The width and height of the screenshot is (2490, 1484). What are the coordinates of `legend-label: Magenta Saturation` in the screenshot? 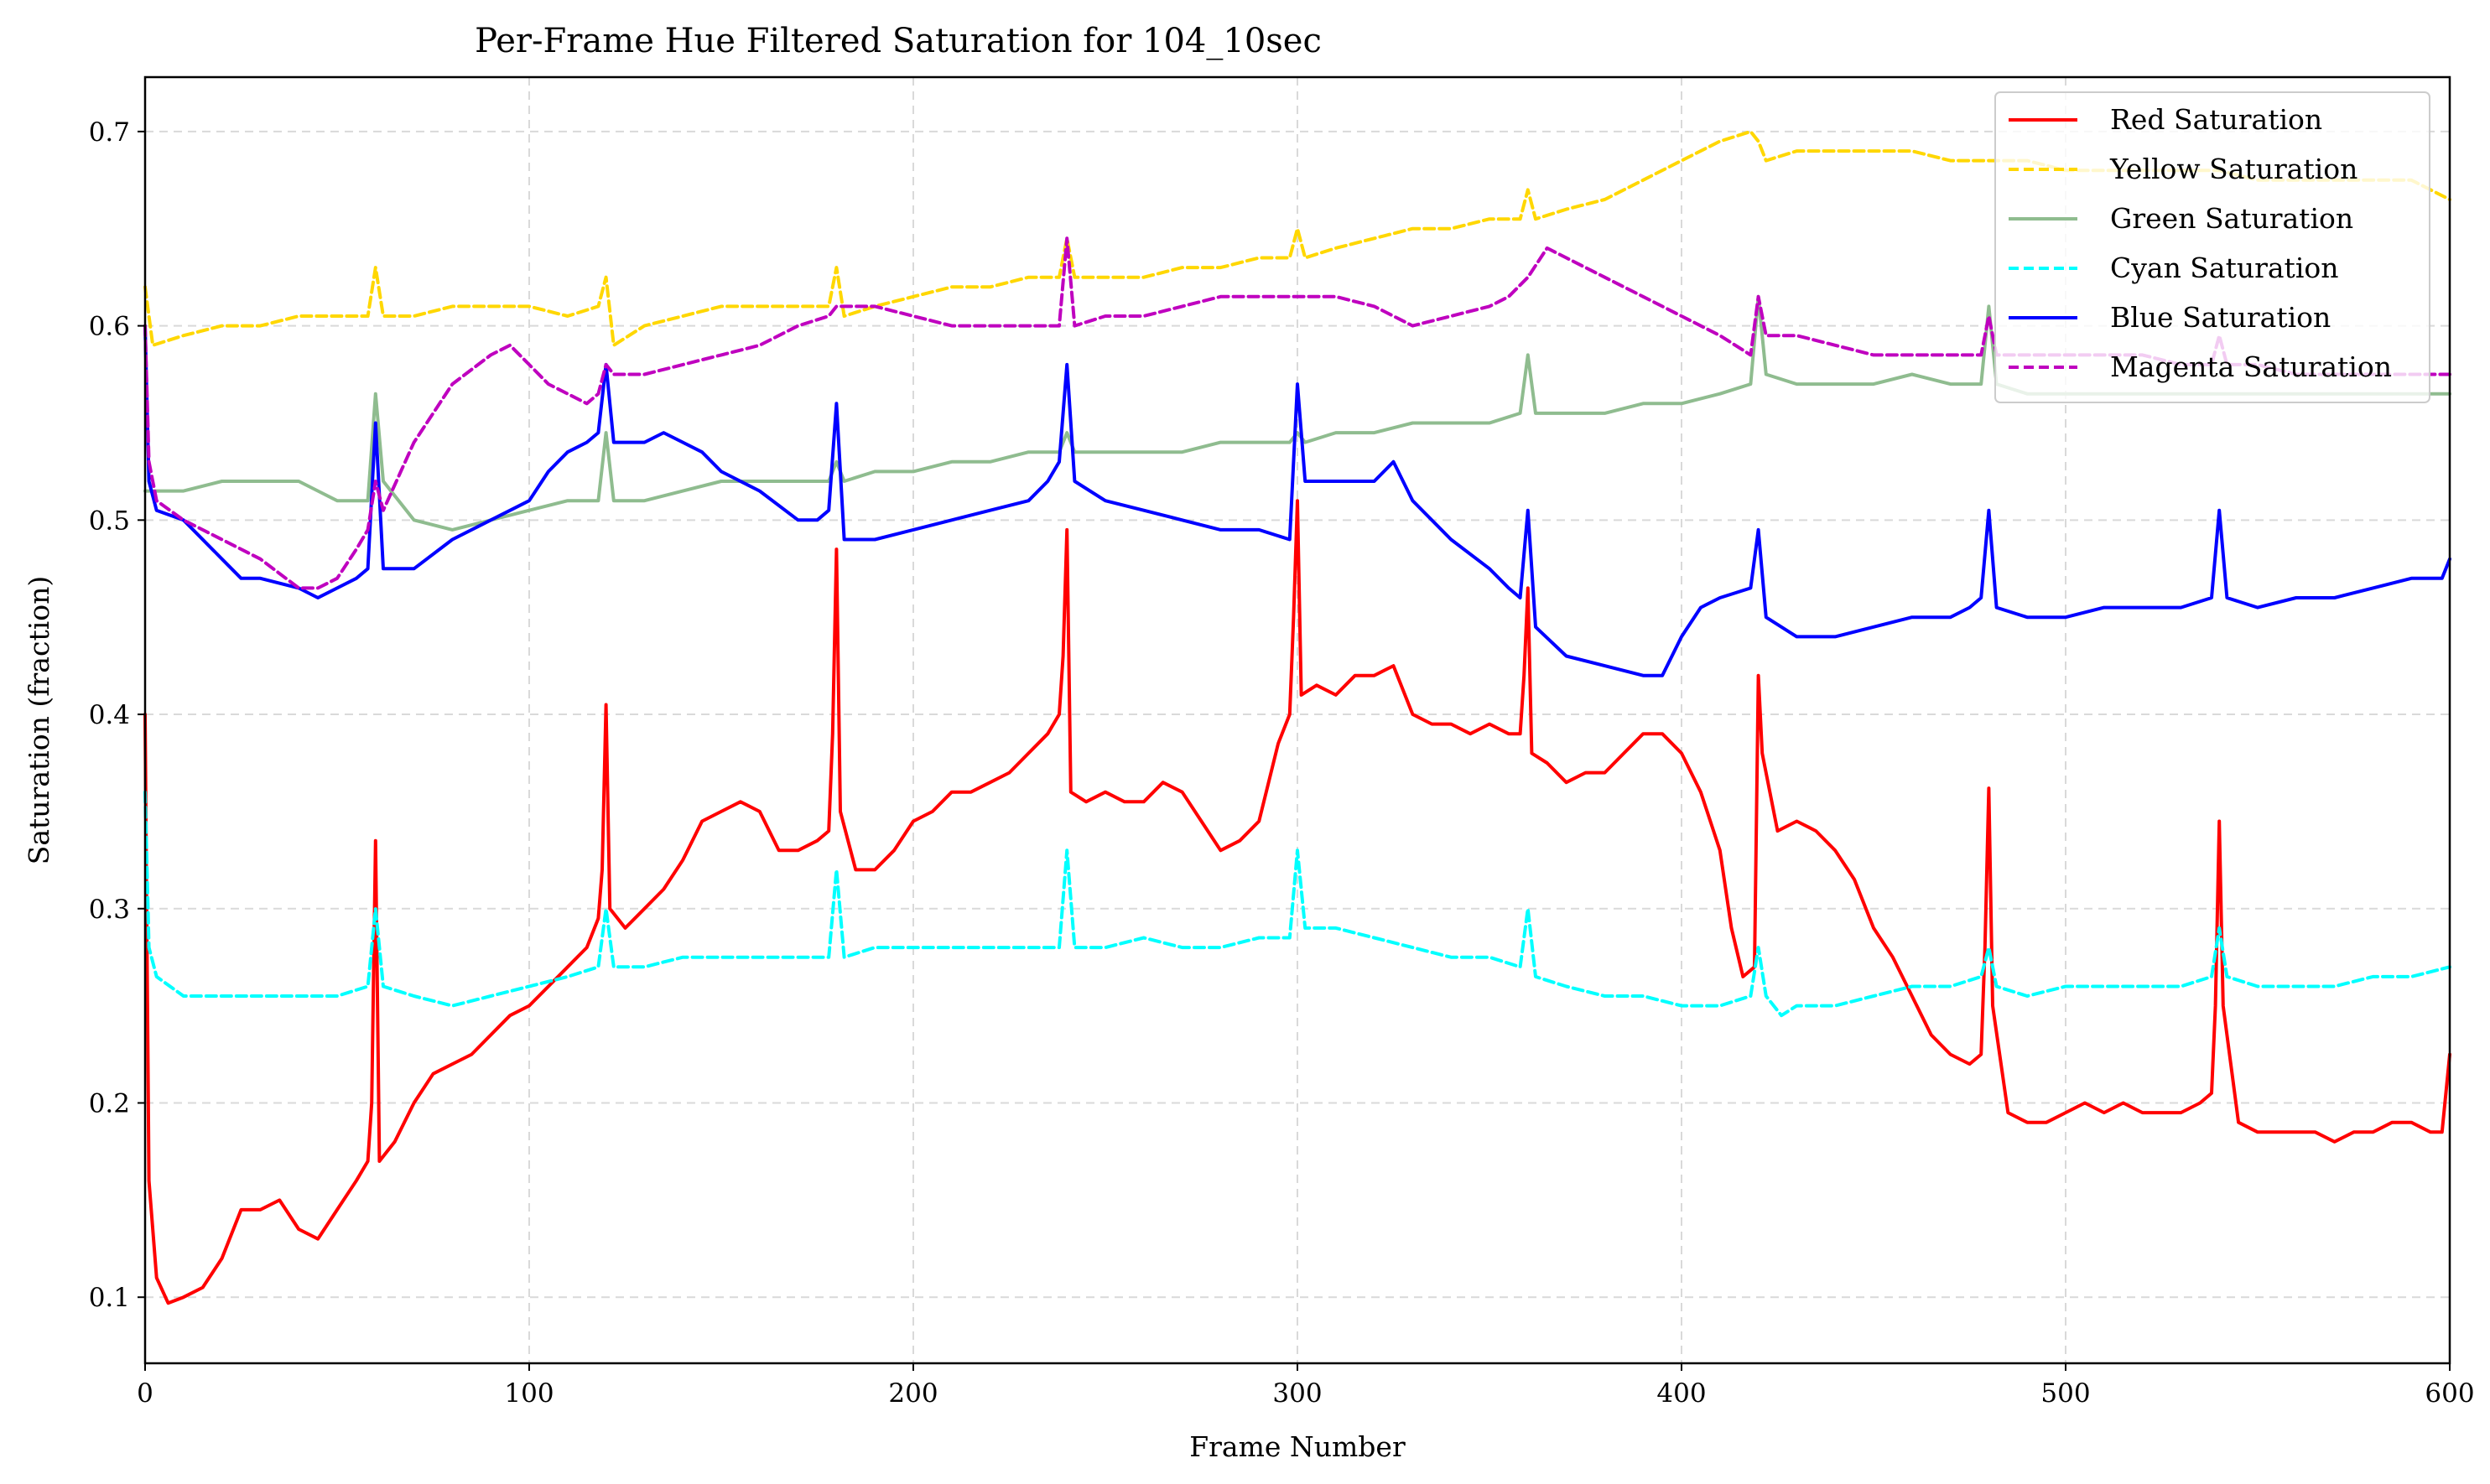 It's located at (2251, 366).